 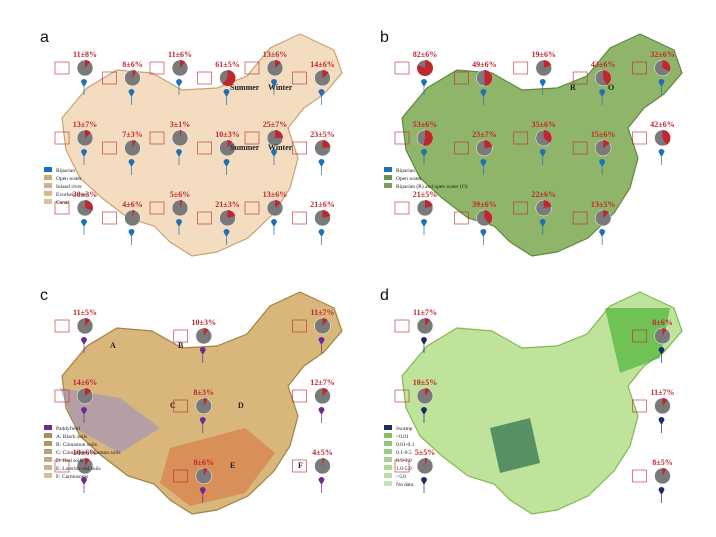 What do you see at coordinates (180, 194) in the screenshot?
I see `pie-label: 5±6%` at bounding box center [180, 194].